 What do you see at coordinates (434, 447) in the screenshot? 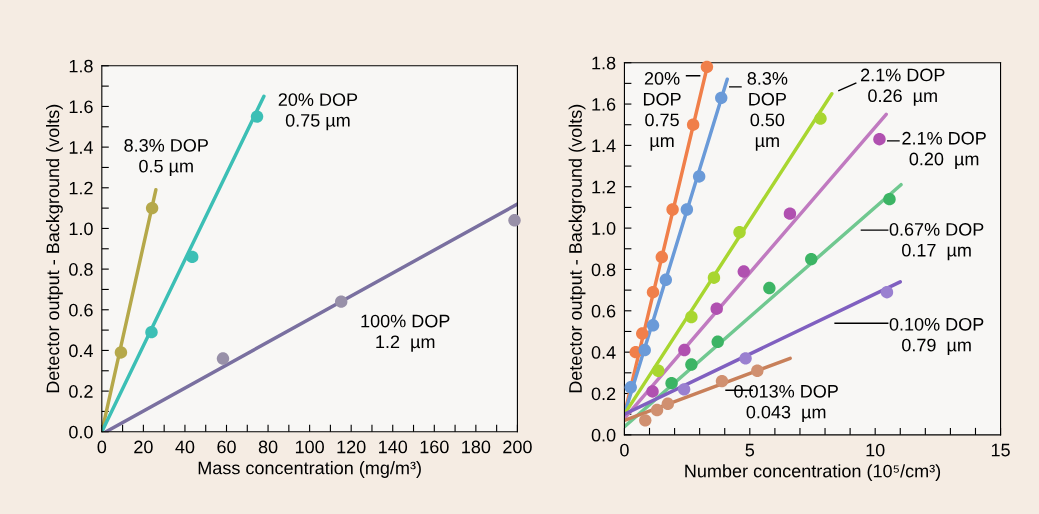
I see `x-tick-label: 160` at bounding box center [434, 447].